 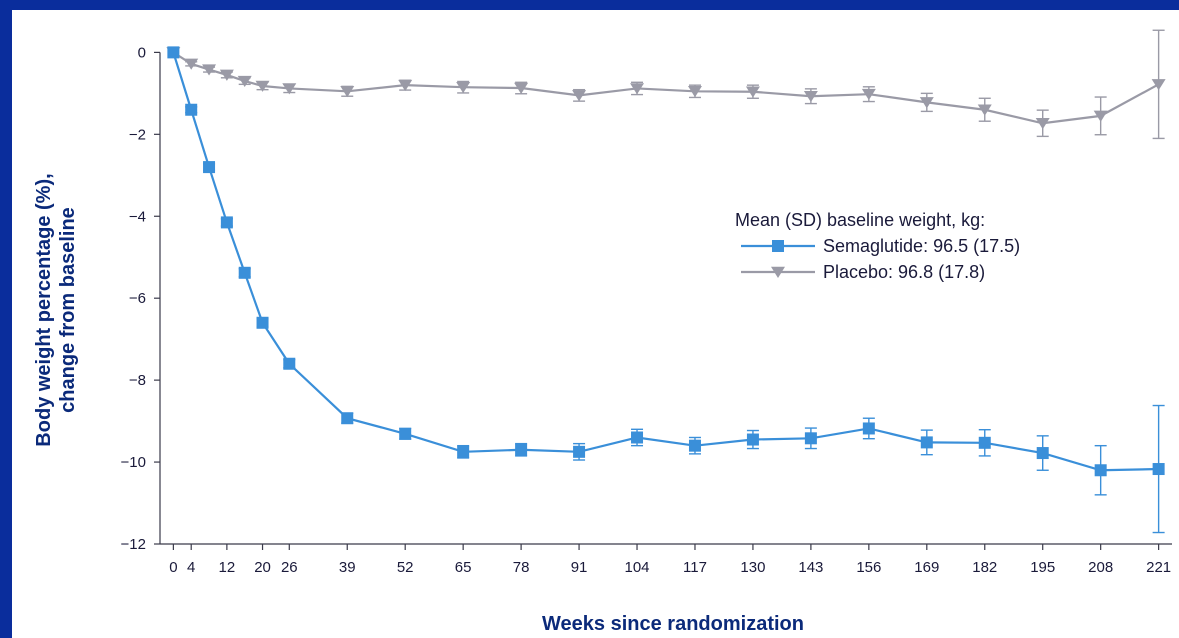 What do you see at coordinates (137, 134) in the screenshot?
I see `y-tick-label: −2` at bounding box center [137, 134].